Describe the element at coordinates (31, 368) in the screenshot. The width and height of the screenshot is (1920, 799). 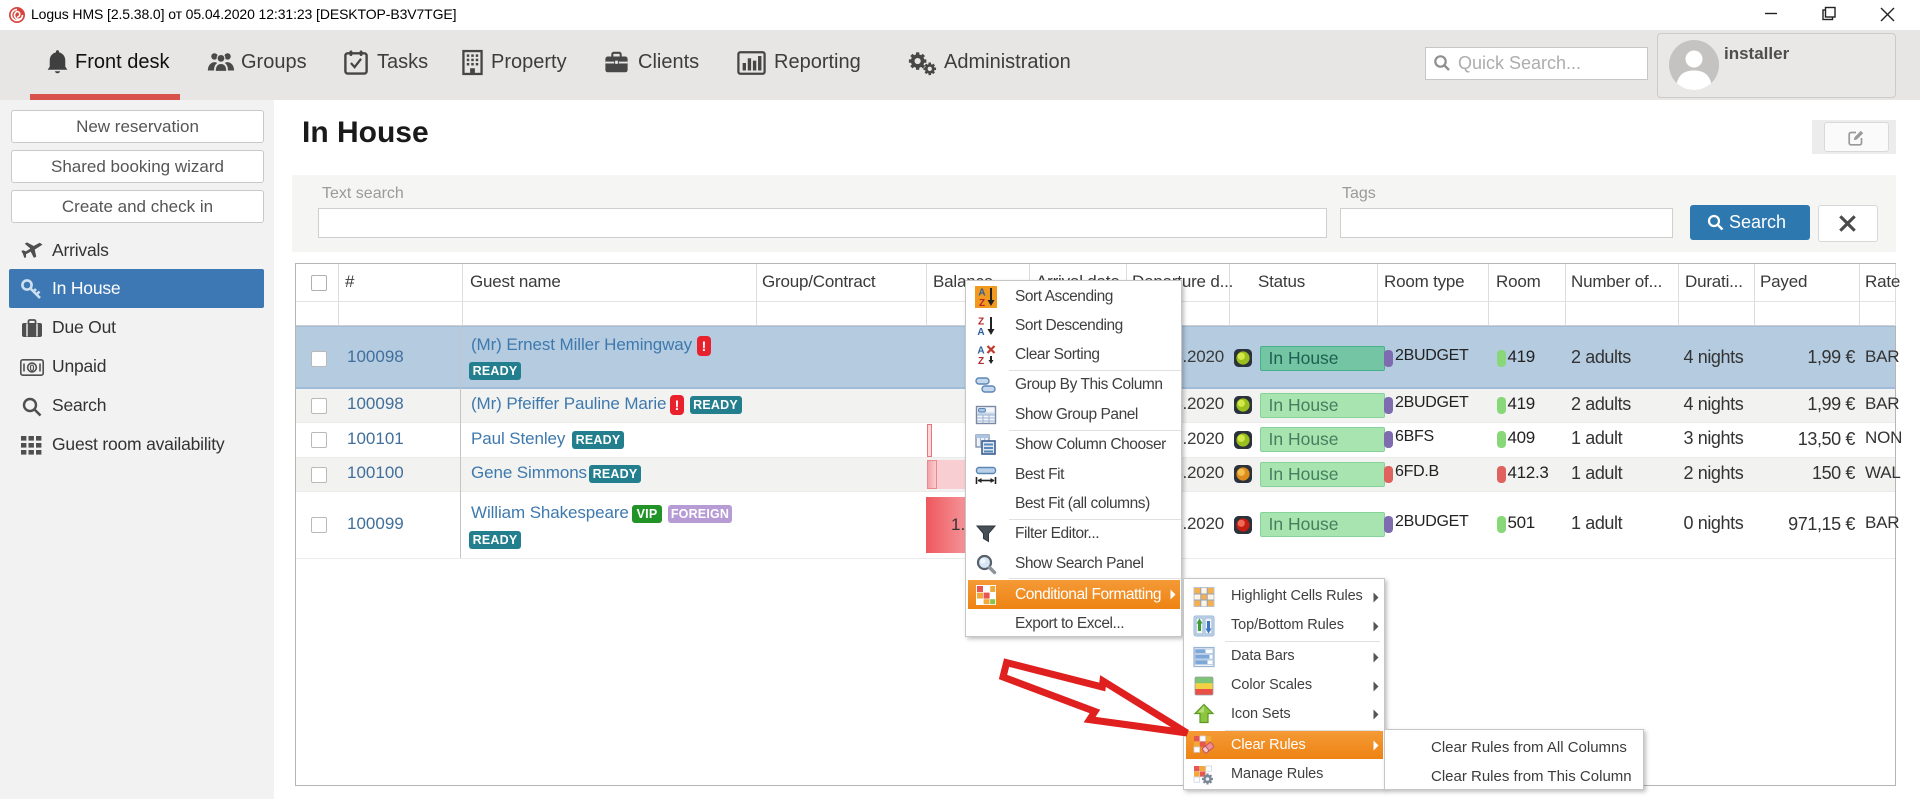
I see `svg-text: 0` at that location.